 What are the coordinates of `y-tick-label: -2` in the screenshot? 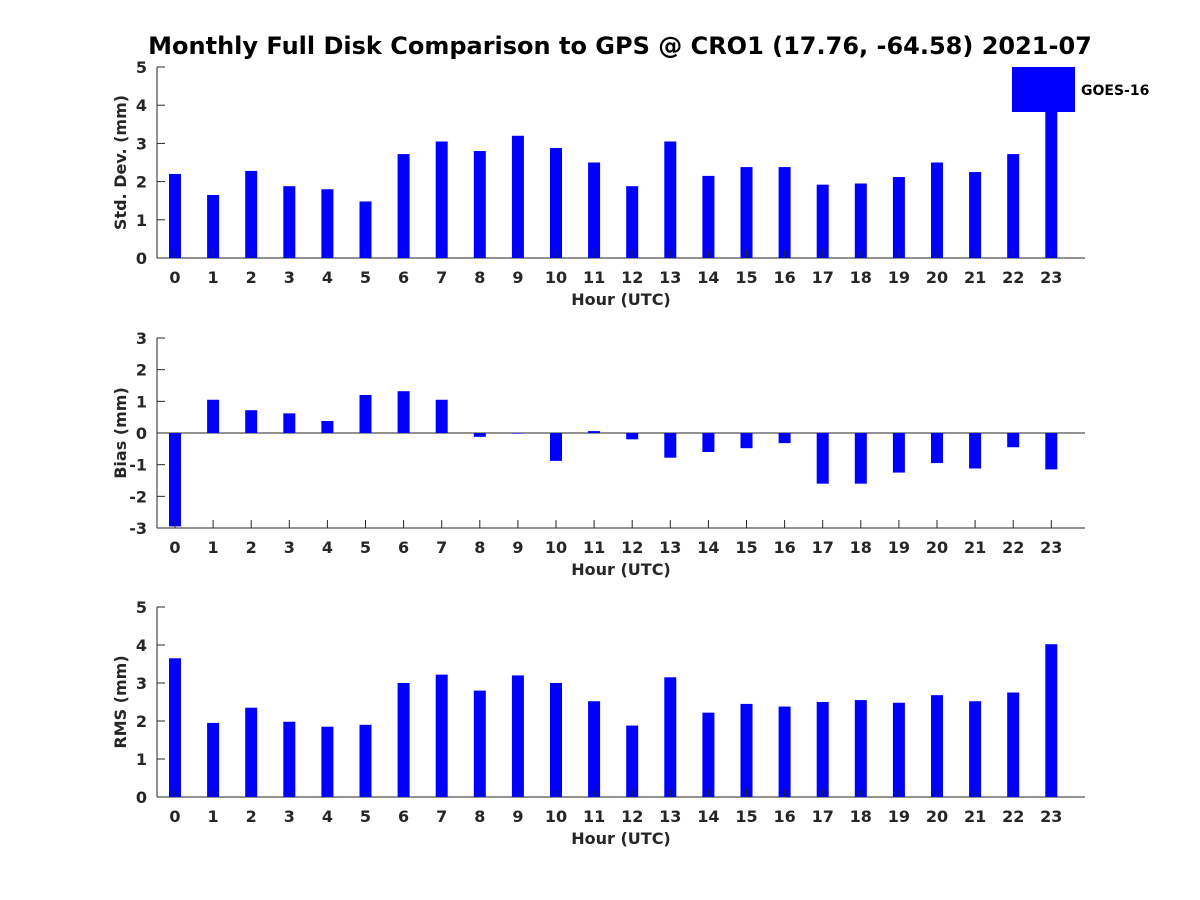 It's located at (138, 496).